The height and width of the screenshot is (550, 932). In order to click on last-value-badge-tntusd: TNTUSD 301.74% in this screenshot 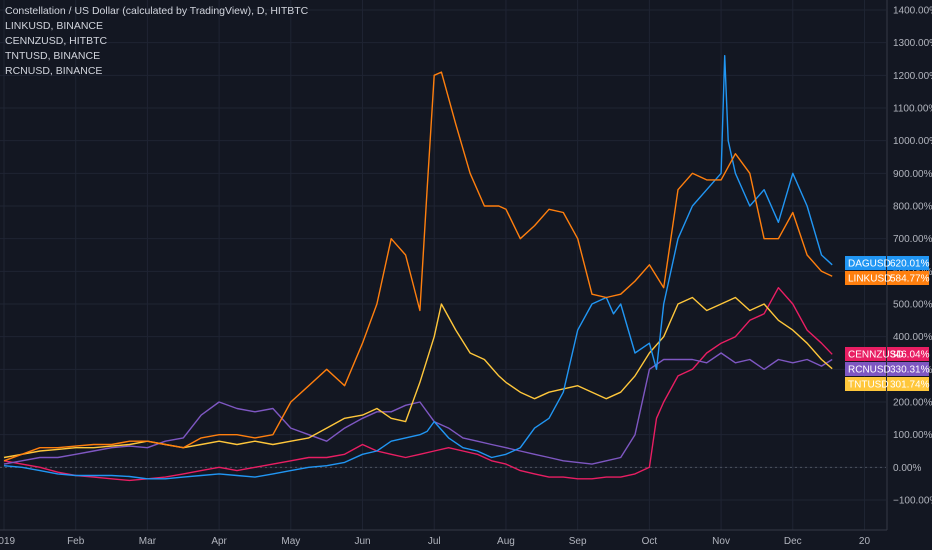, I will do `click(887, 384)`.